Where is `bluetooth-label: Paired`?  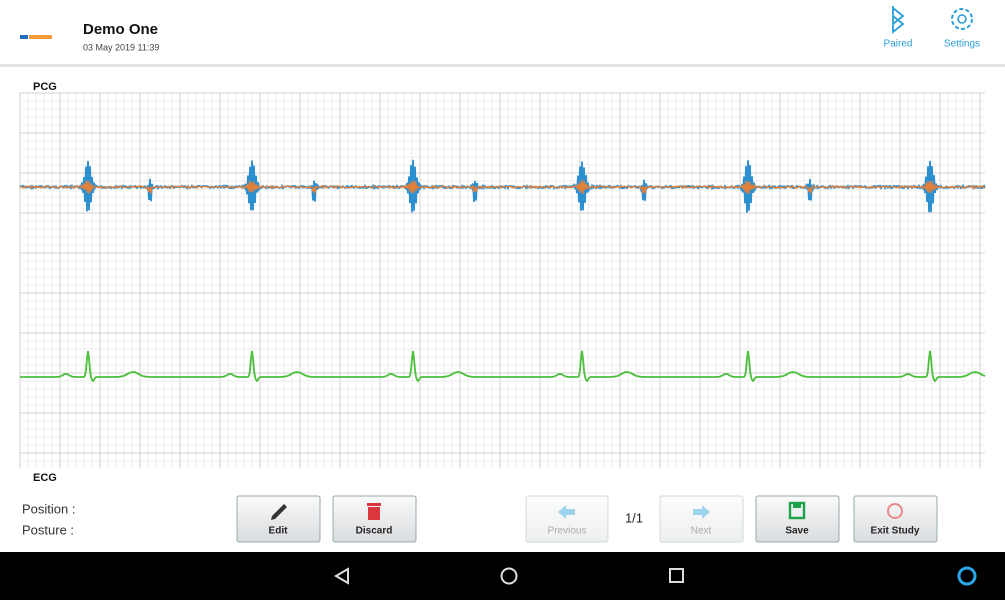 bluetooth-label: Paired is located at coordinates (898, 44).